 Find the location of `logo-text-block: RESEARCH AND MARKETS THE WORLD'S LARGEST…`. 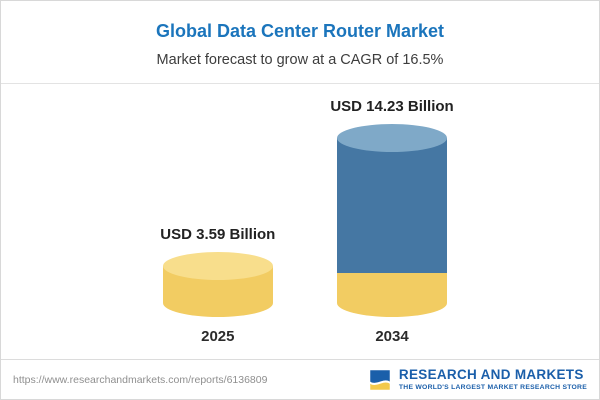

logo-text-block: RESEARCH AND MARKETS THE WORLD'S LARGEST… is located at coordinates (492, 379).